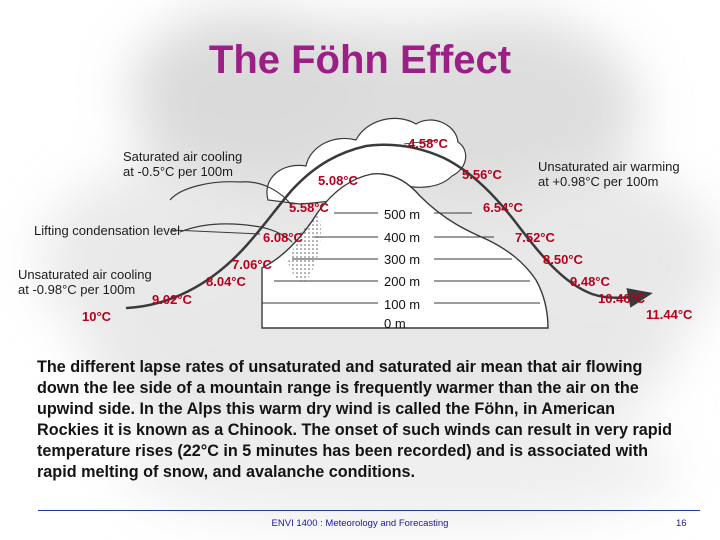 This screenshot has height=540, width=720. What do you see at coordinates (590, 281) in the screenshot?
I see `temperature-label: 9.48°C` at bounding box center [590, 281].